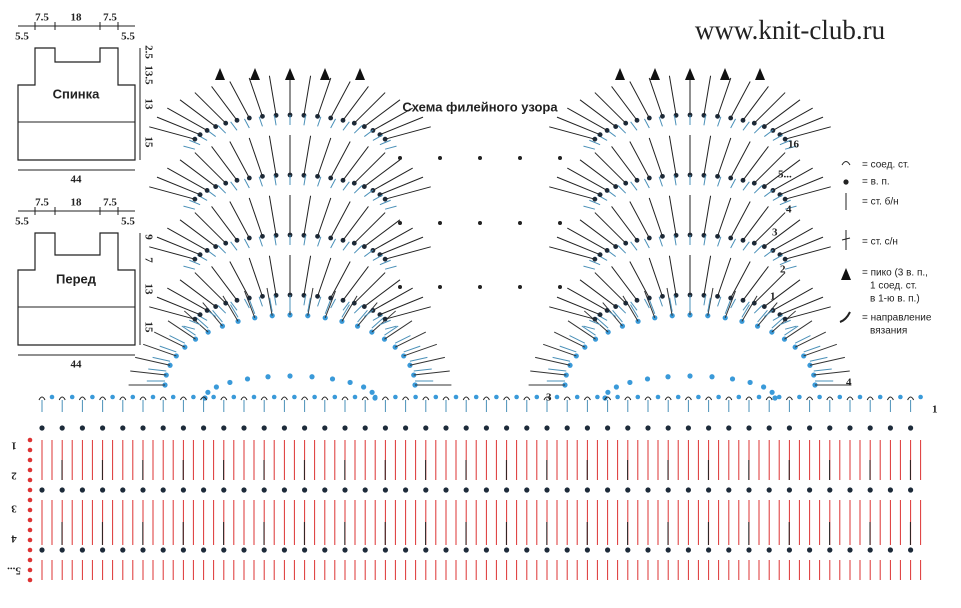  What do you see at coordinates (880, 202) in the screenshot?
I see `legend-text: = ст. б/н` at bounding box center [880, 202].